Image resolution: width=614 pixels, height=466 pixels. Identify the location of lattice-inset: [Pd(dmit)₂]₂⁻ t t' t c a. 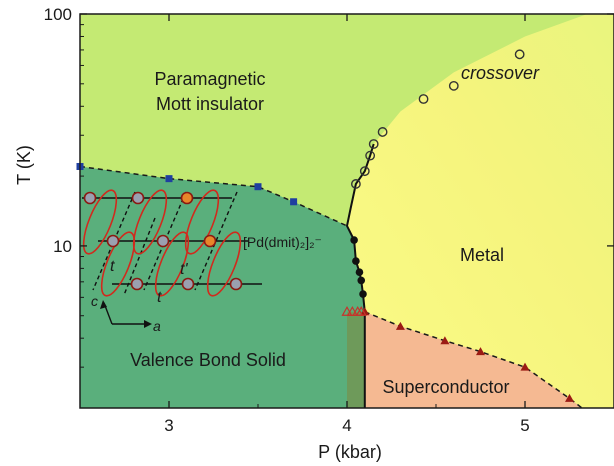
(202, 261).